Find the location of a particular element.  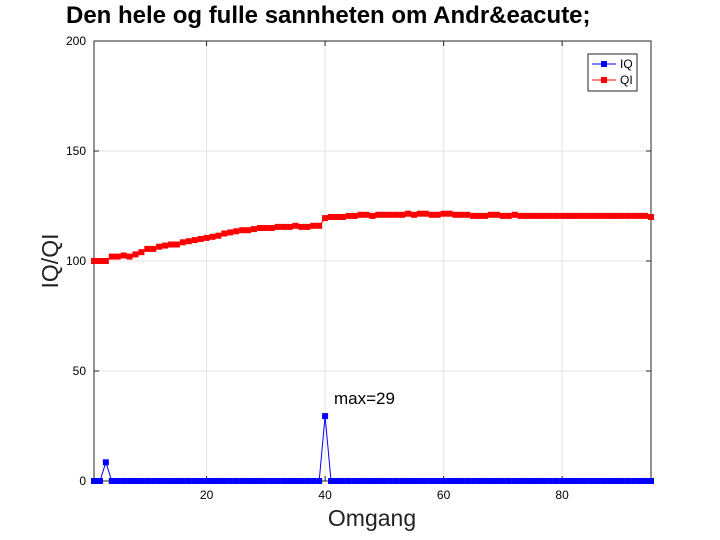

series-iq is located at coordinates (372, 448).